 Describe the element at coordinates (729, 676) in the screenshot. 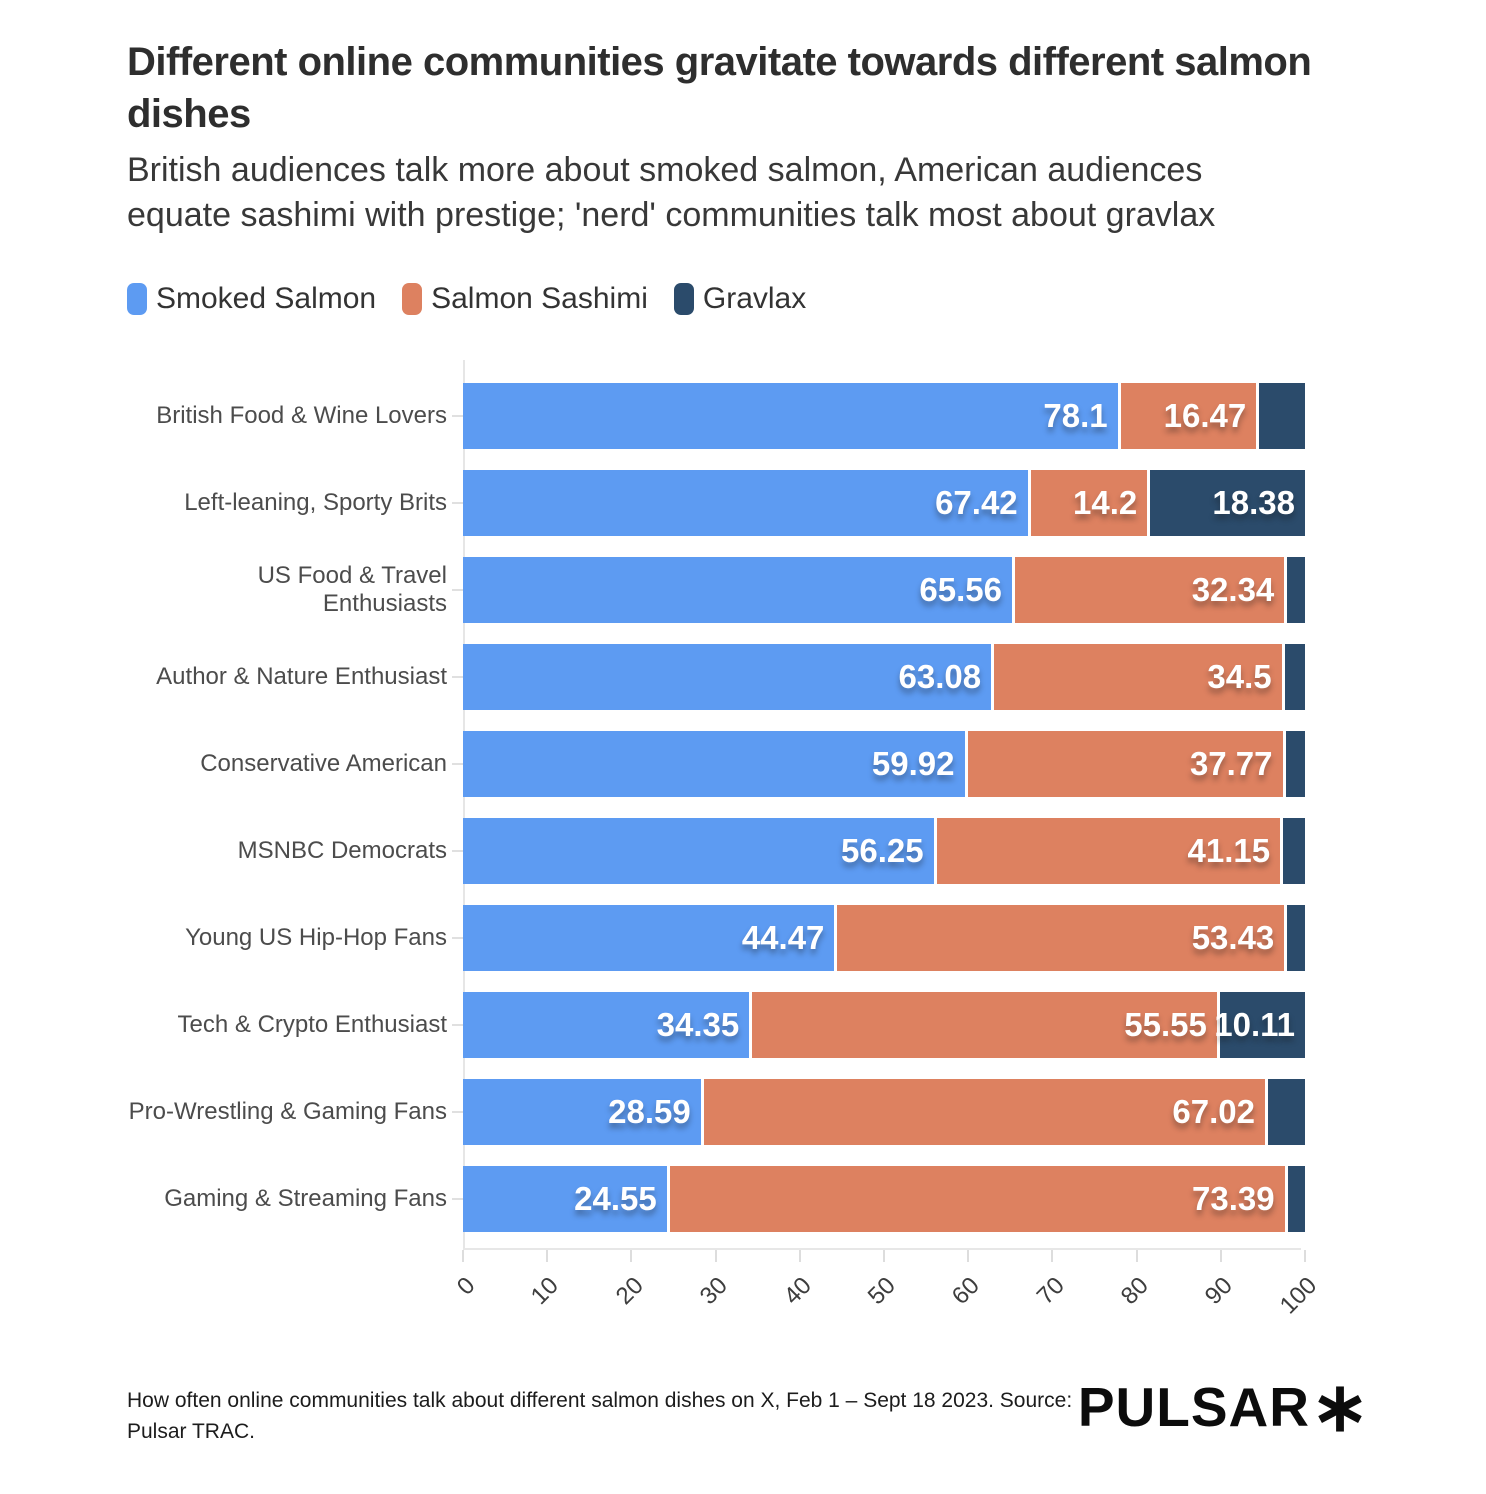

I see `bar-segment-smoked-salmon: 63.08` at that location.